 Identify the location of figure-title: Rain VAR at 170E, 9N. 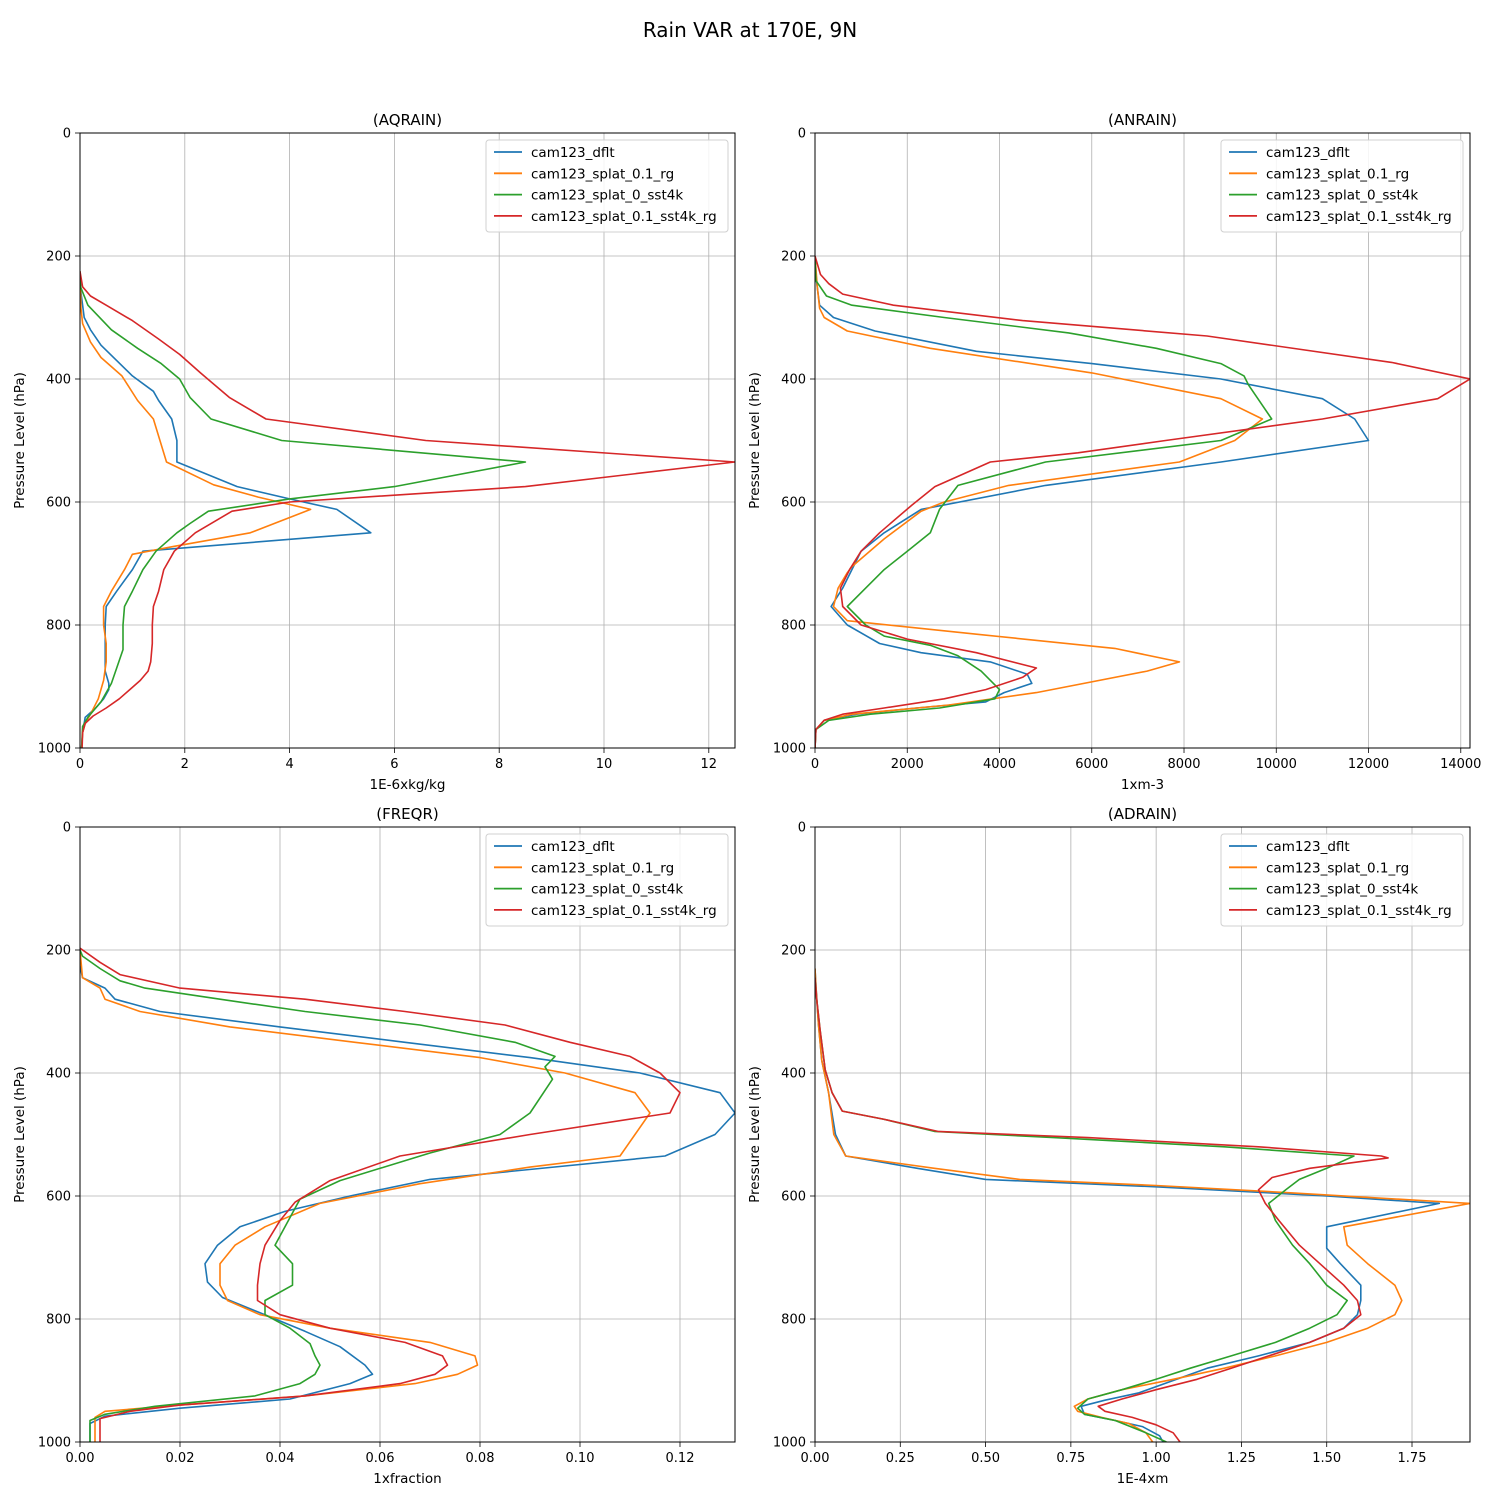
(750, 30).